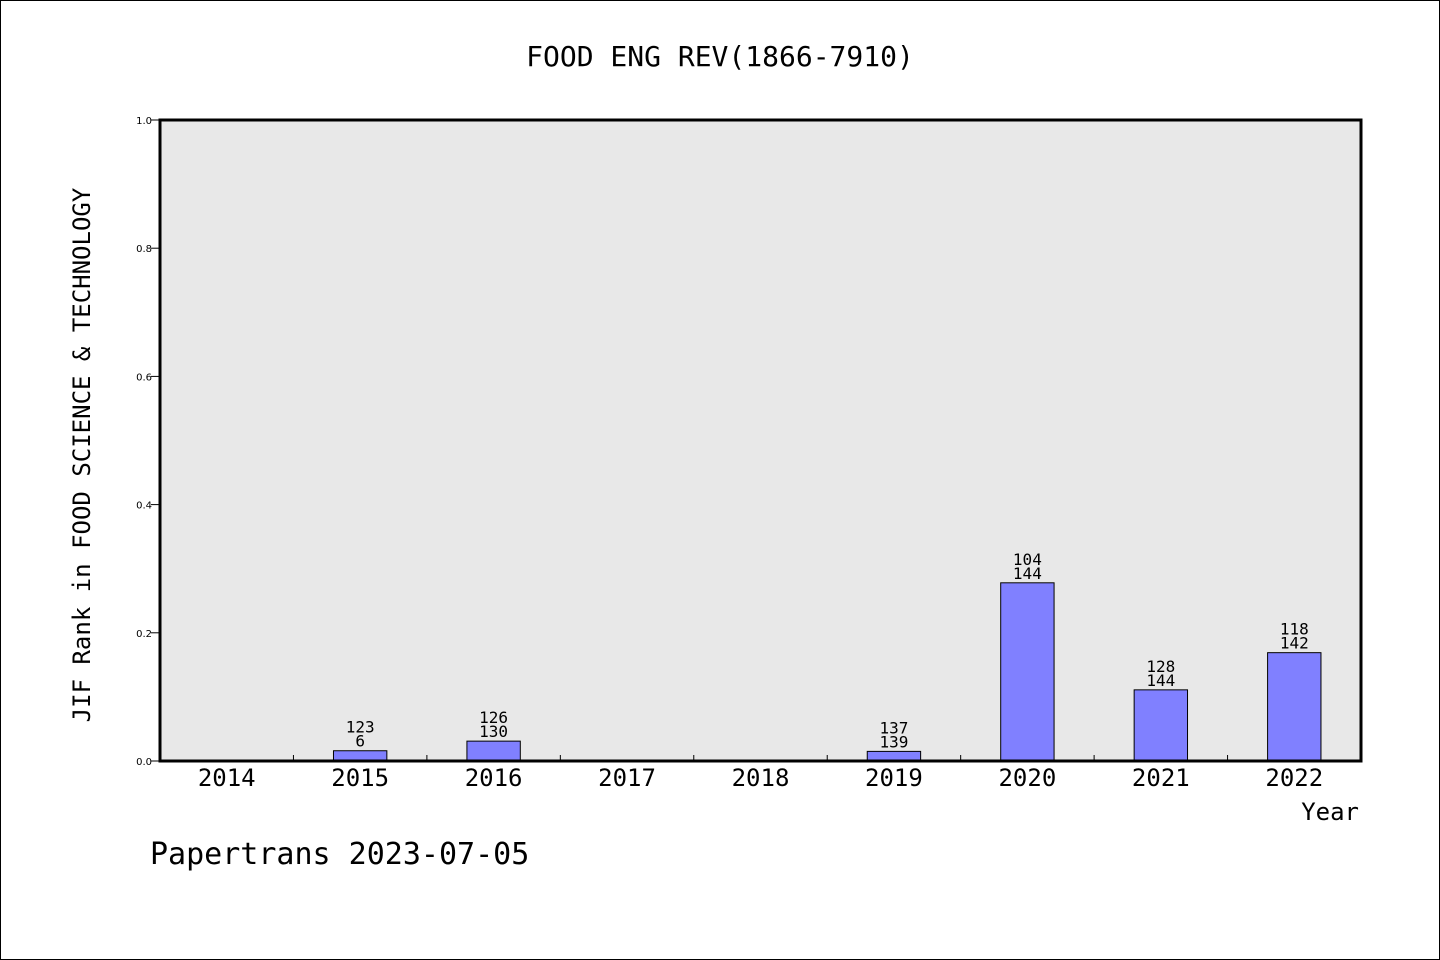  I want to click on x-tick-label: 2017, so click(627, 778).